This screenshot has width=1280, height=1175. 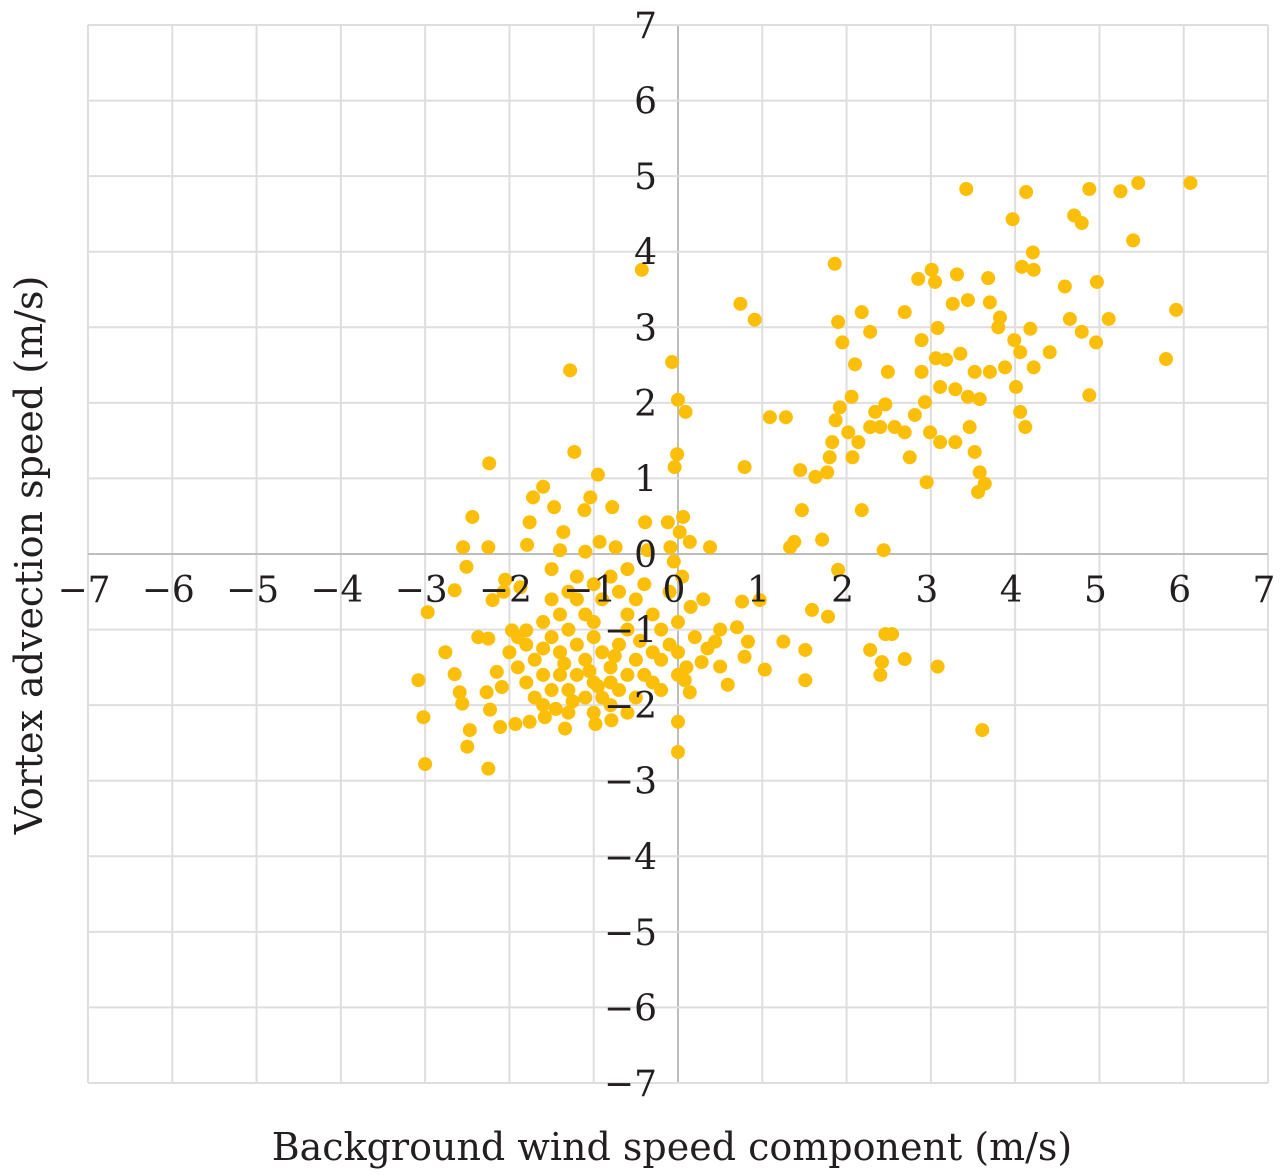 What do you see at coordinates (630, 631) in the screenshot?
I see `y-tick-label: −1` at bounding box center [630, 631].